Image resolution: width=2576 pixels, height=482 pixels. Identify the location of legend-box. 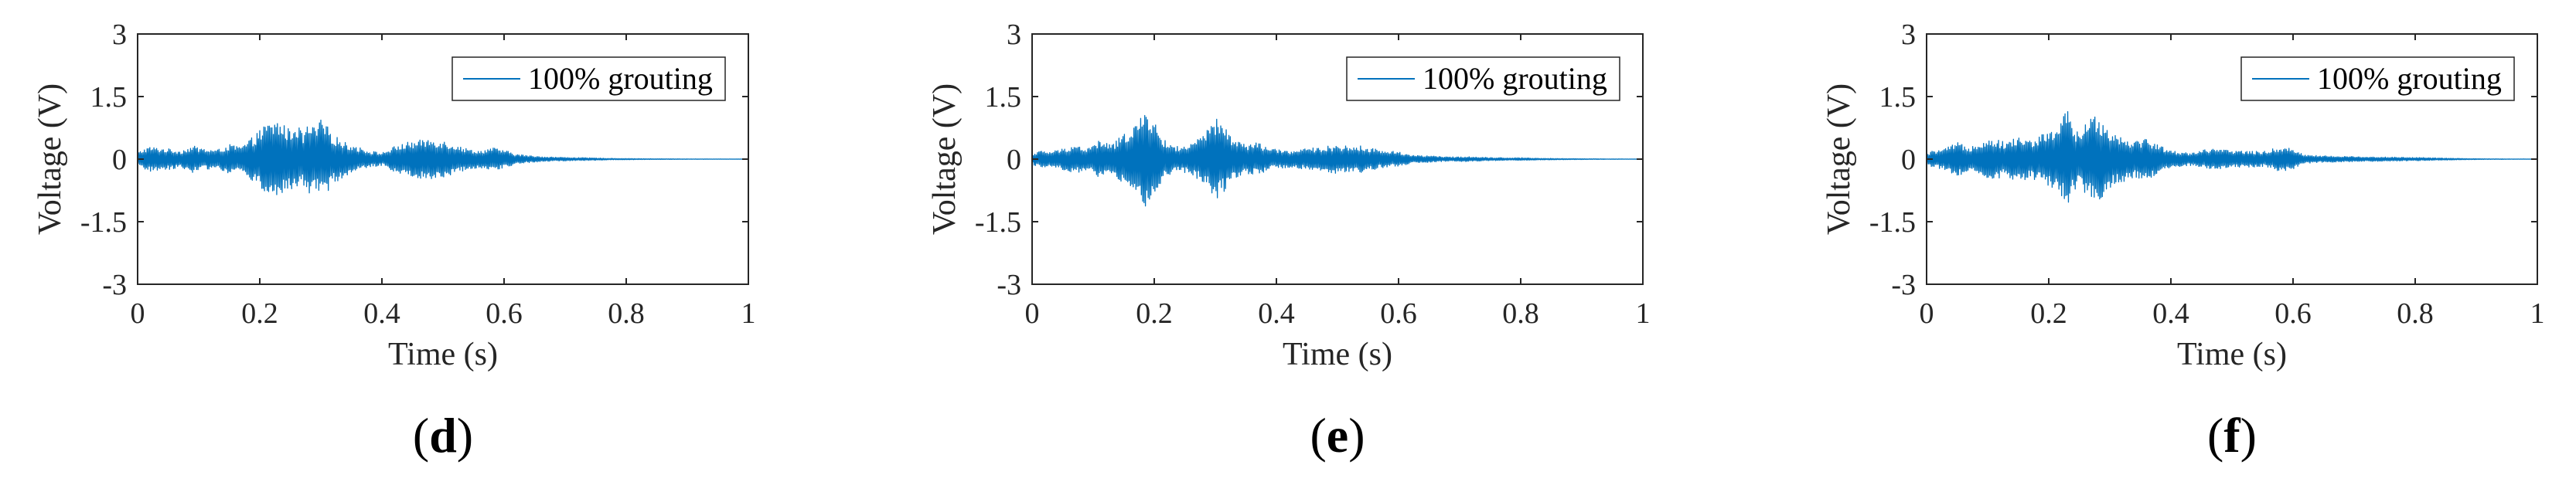
(588, 79).